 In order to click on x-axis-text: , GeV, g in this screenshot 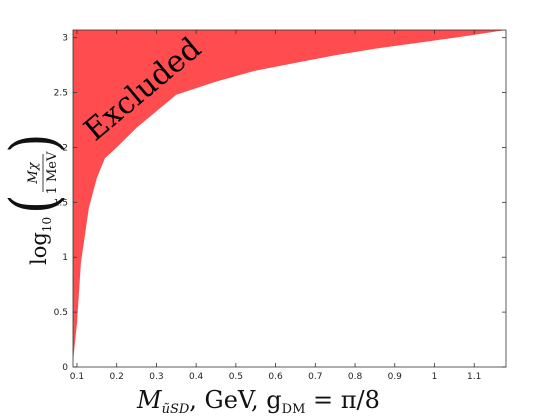, I will do `click(235, 400)`.